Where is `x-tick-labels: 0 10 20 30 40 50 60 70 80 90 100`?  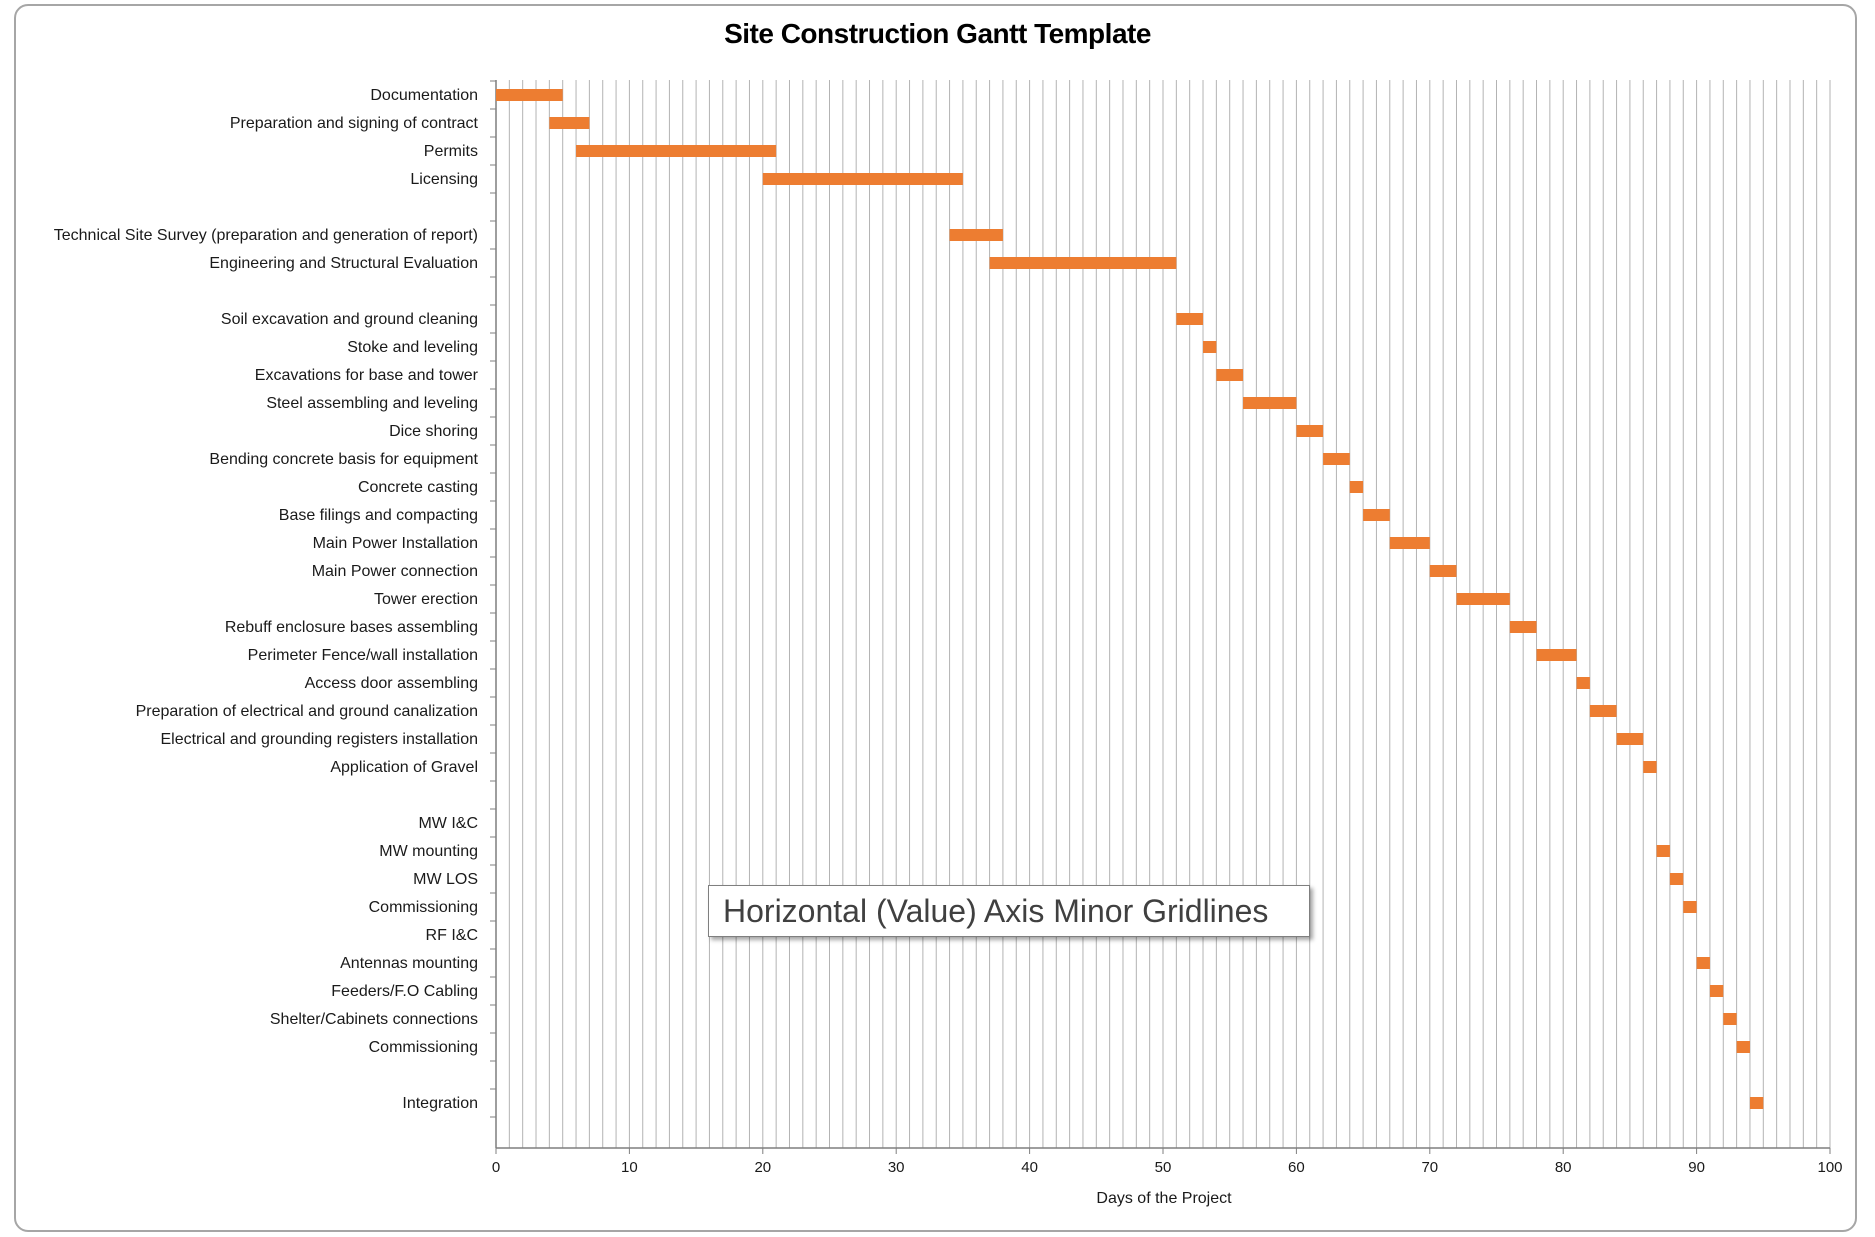
x-tick-labels: 0 10 20 30 40 50 60 70 80 90 100 is located at coordinates (1167, 1167).